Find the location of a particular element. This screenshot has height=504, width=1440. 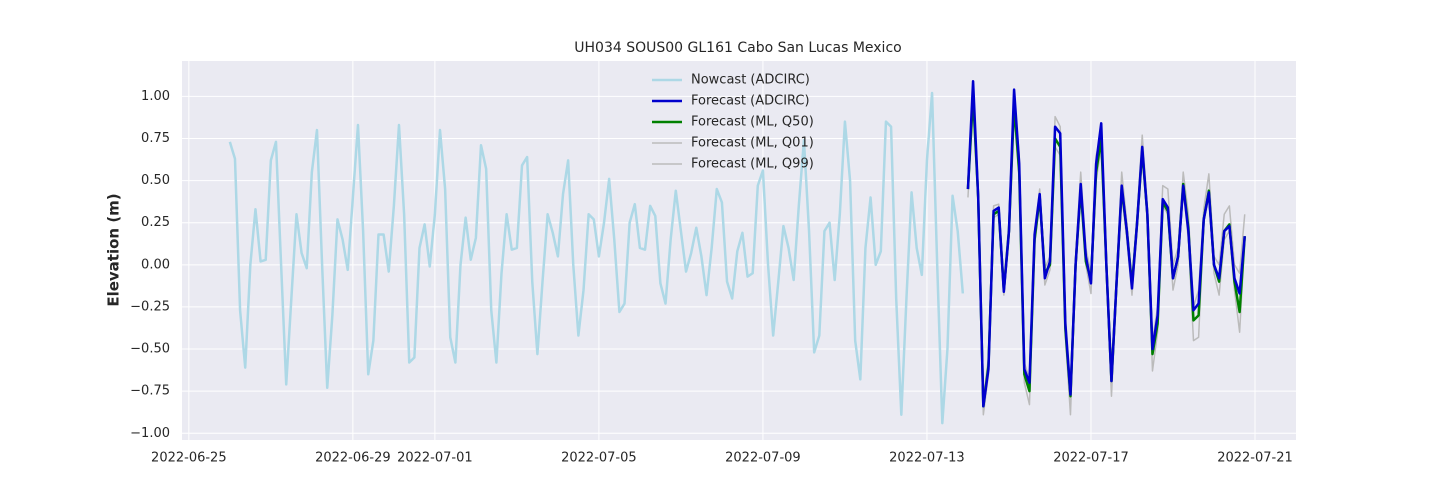

chart-title: UH034 SOUS00 GL161 Cabo San Lucas Mexico is located at coordinates (737, 48).